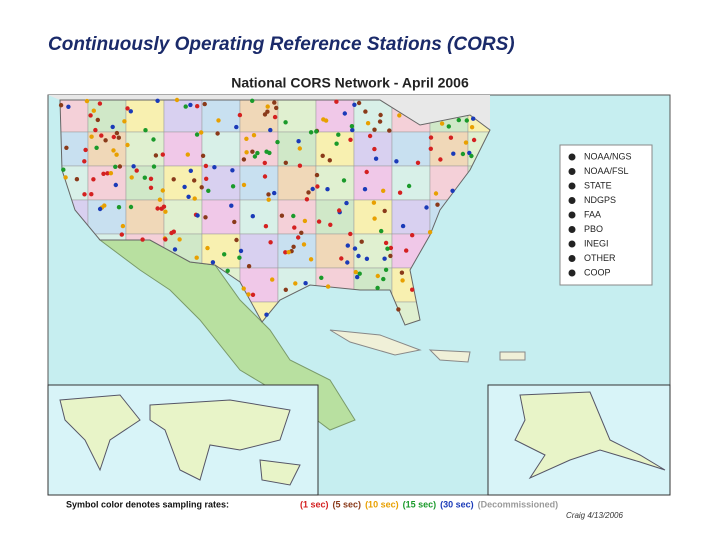  What do you see at coordinates (147, 504) in the screenshot?
I see `footer-label: Symbol color denotes sampling rates:` at bounding box center [147, 504].